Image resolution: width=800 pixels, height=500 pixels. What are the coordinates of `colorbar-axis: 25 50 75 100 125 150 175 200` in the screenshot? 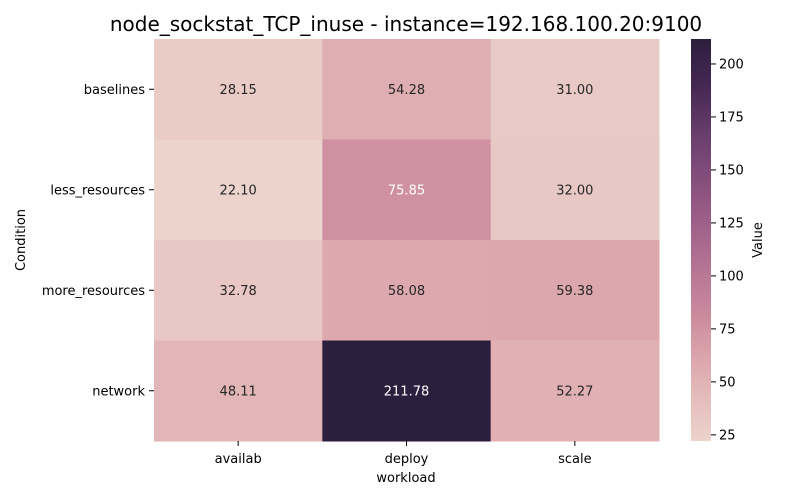 It's located at (727, 250).